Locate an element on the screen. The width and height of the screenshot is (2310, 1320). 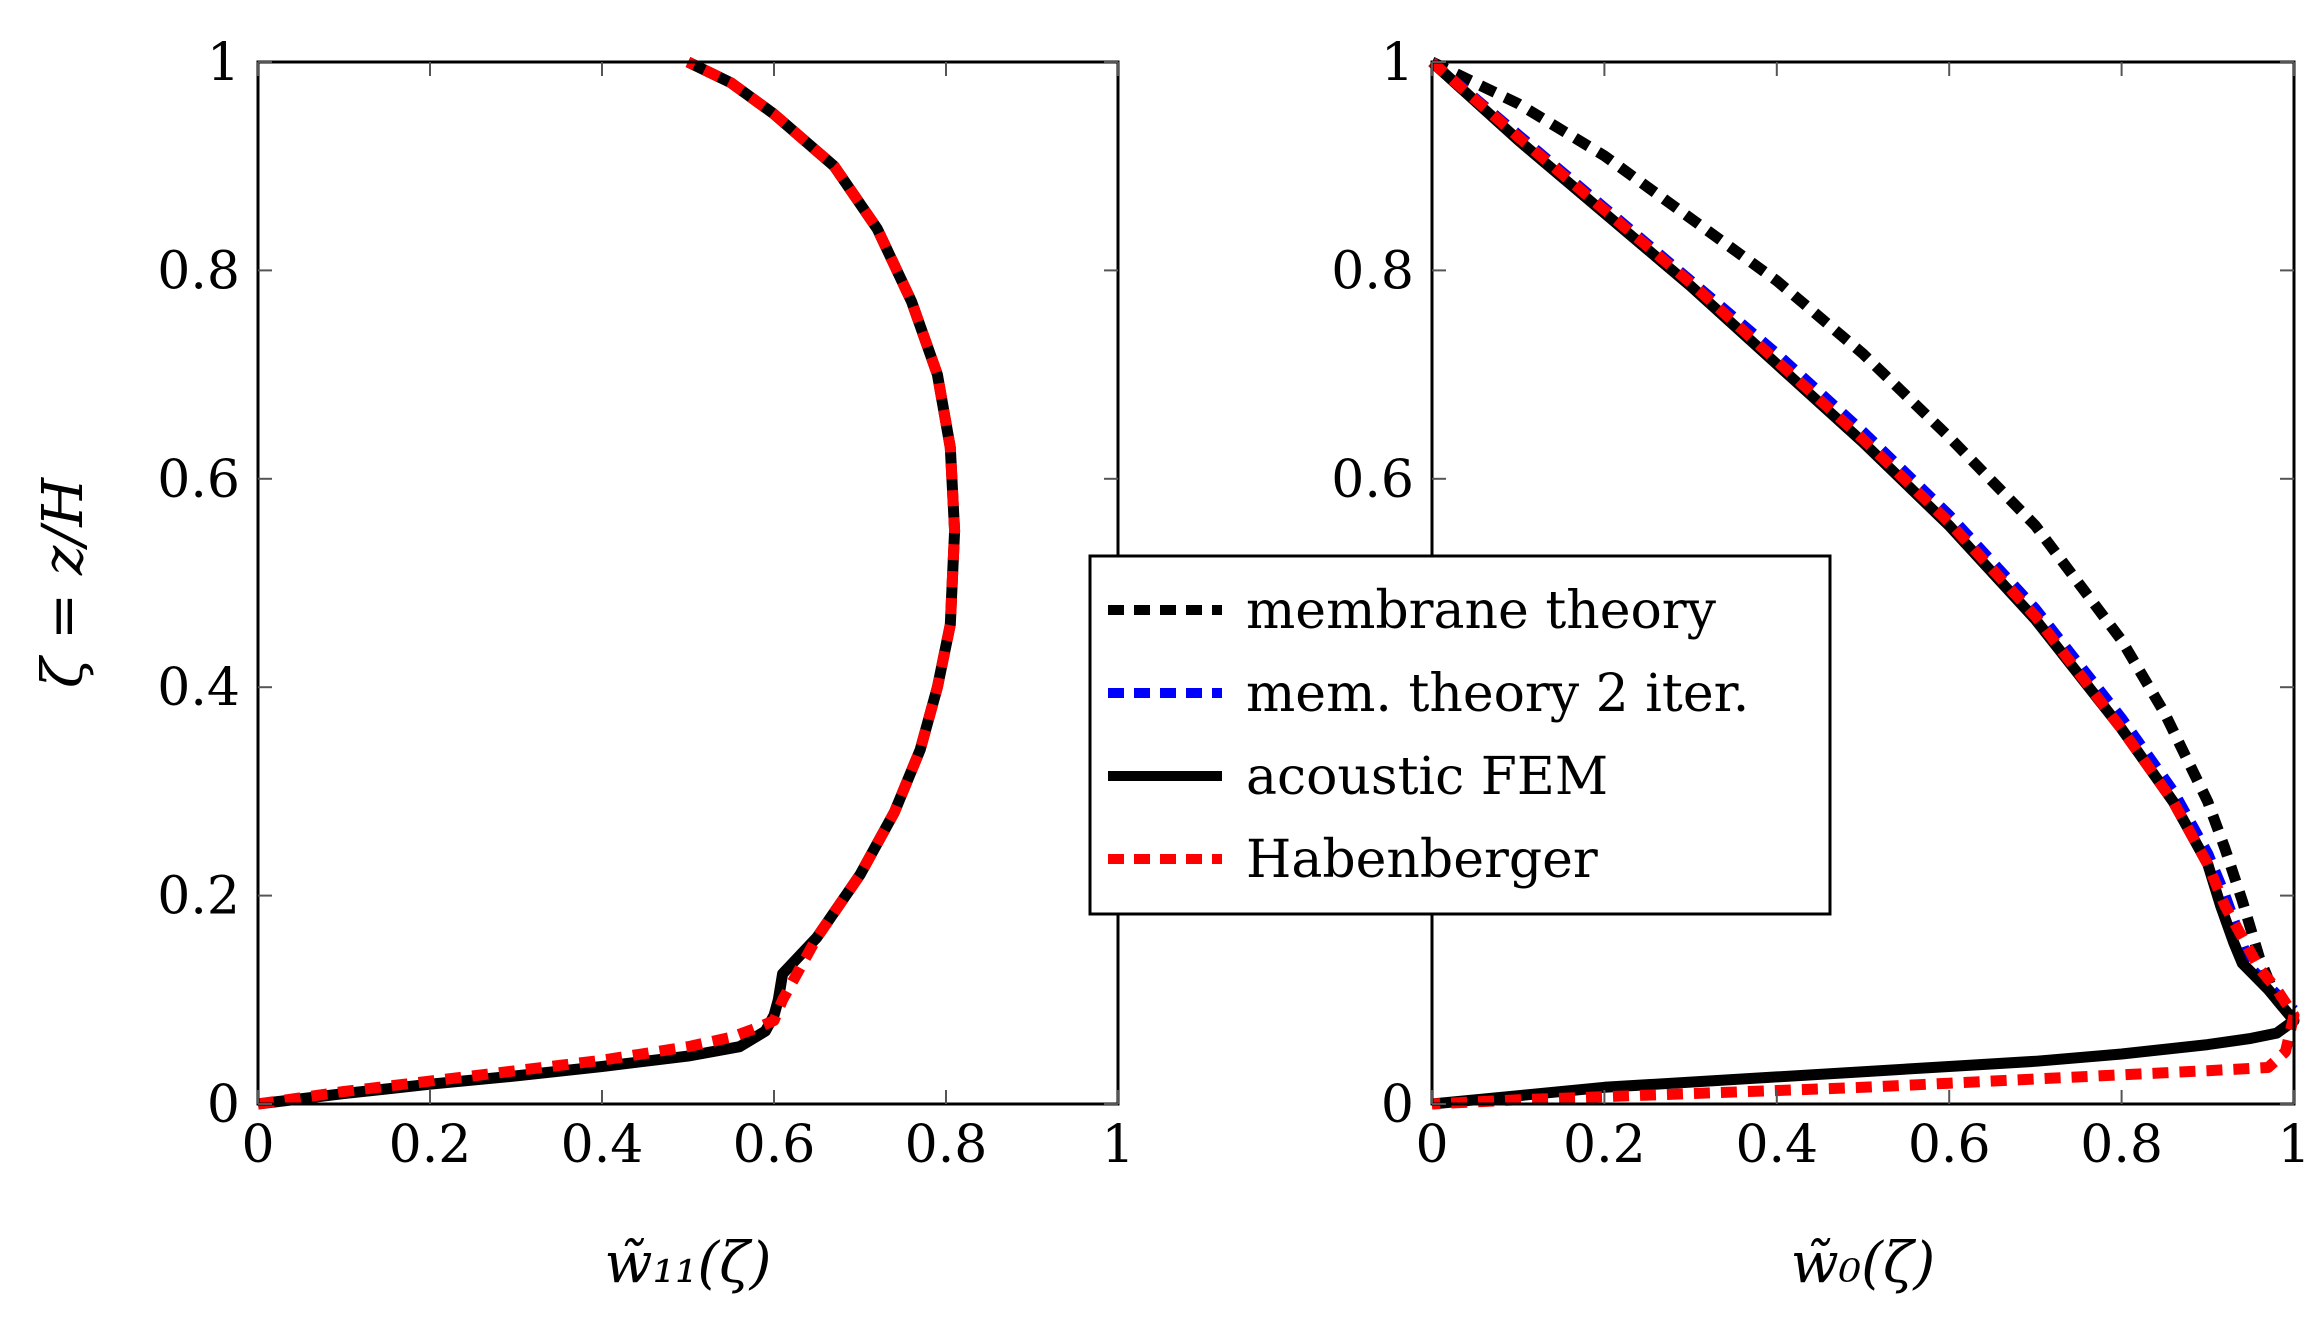
left-y-tick-label: 0 is located at coordinates (223, 1105).